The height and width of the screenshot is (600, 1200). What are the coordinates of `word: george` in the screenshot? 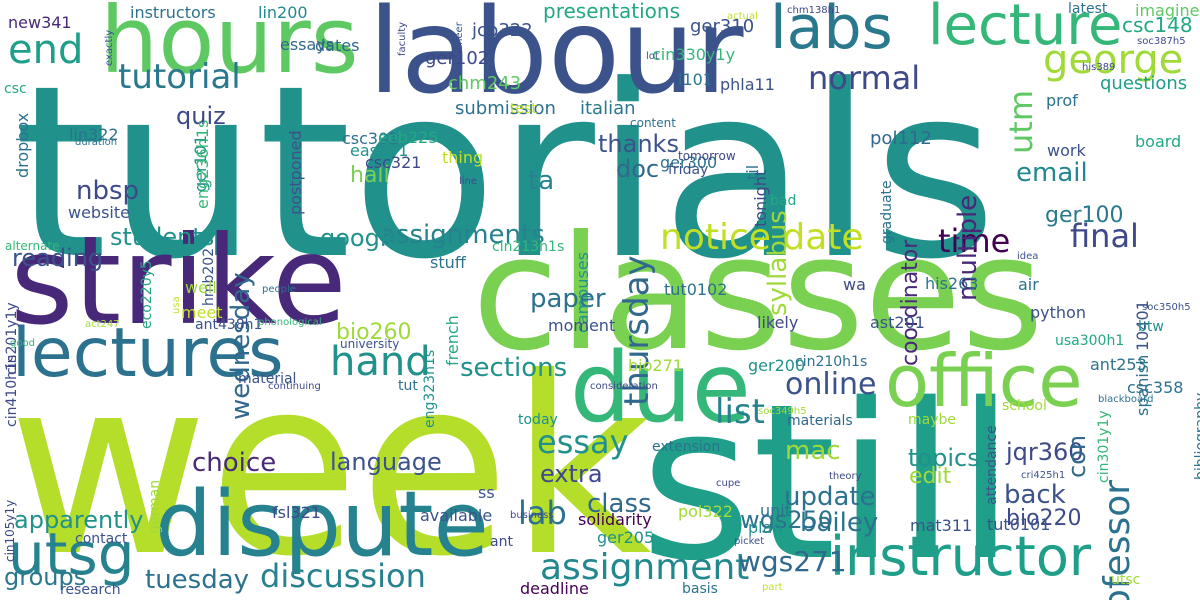 It's located at (1113, 60).